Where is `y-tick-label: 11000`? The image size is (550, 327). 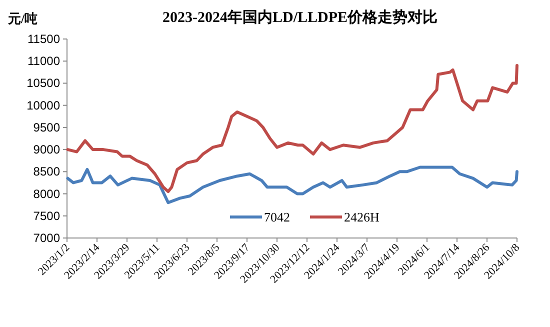 y-tick-label: 11000 is located at coordinates (44, 61).